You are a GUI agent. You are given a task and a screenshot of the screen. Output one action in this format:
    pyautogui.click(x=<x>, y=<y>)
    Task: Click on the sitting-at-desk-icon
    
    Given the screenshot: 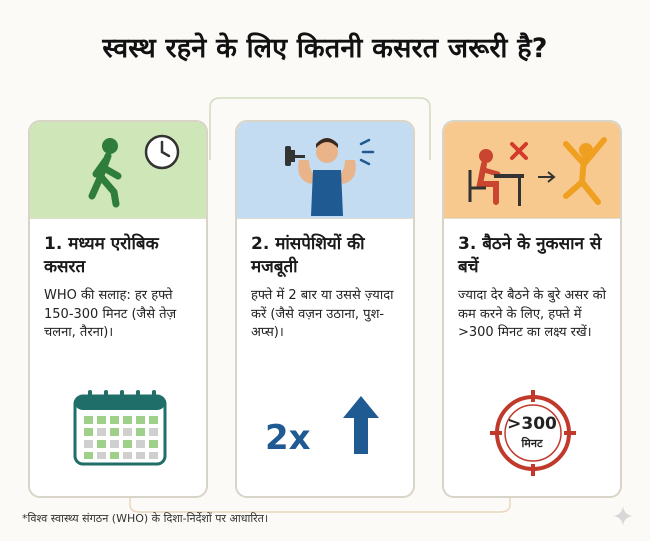 What is the action you would take?
    pyautogui.click(x=496, y=177)
    